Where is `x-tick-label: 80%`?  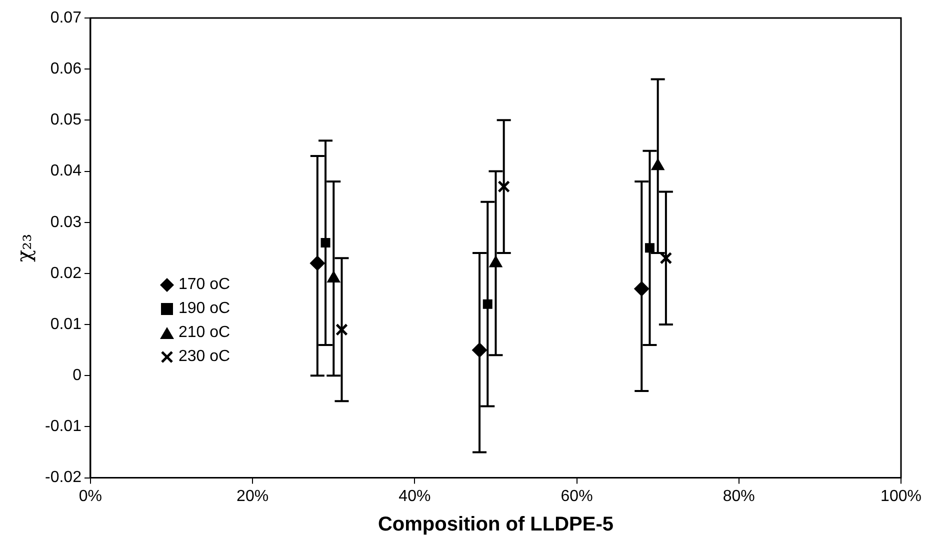
x-tick-label: 80% is located at coordinates (738, 496).